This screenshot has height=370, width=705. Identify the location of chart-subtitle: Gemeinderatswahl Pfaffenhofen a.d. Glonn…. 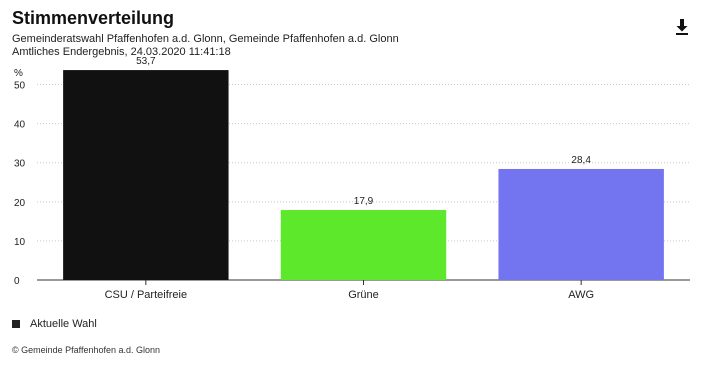
(205, 46).